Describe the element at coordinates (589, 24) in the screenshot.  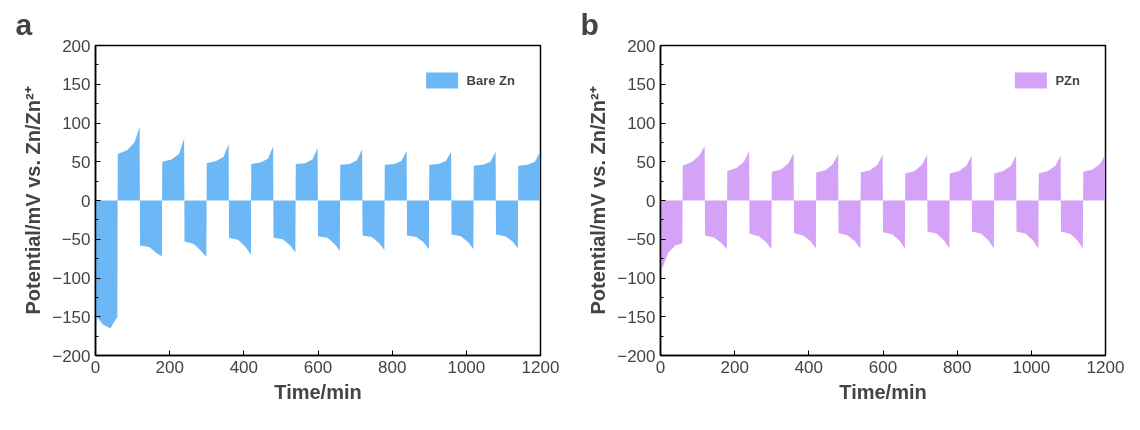
I see `text: b` at that location.